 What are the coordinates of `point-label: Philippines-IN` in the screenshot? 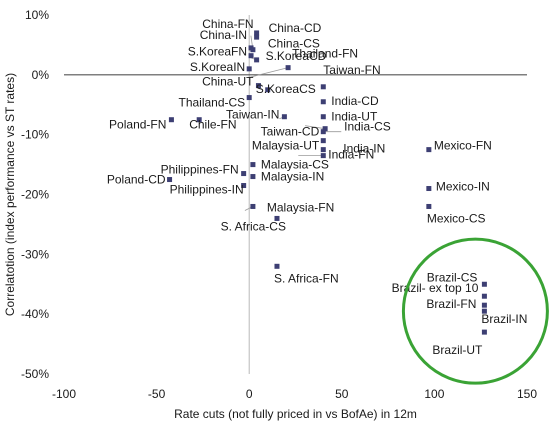 It's located at (207, 190).